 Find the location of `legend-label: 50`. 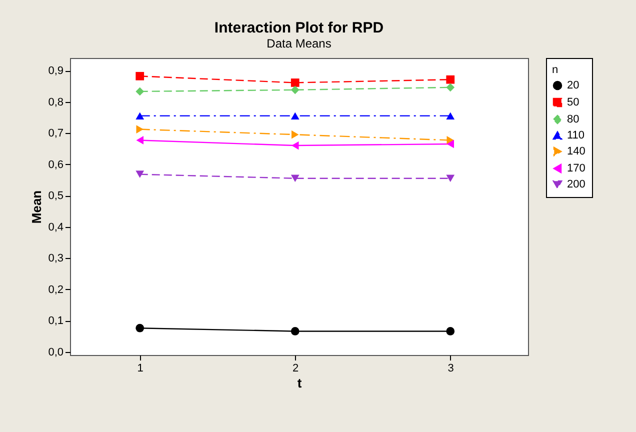

legend-label: 50 is located at coordinates (573, 102).